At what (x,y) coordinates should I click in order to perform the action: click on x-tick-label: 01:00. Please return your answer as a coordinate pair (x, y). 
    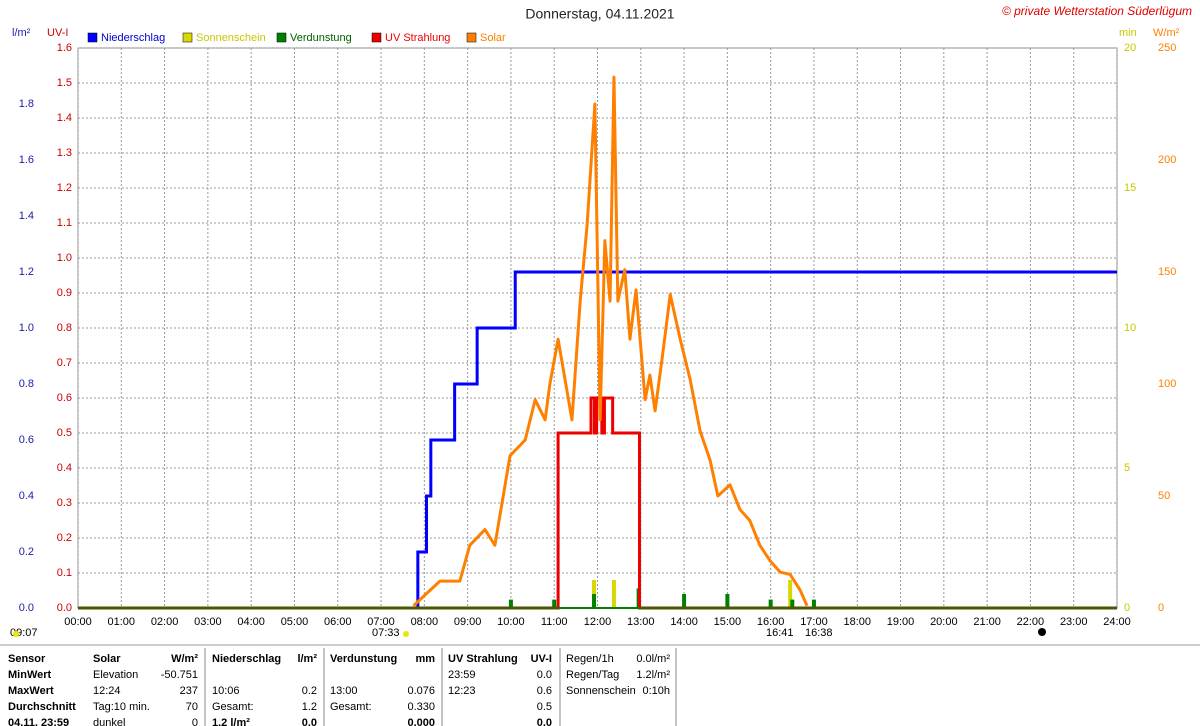
    Looking at the image, I should click on (122, 622).